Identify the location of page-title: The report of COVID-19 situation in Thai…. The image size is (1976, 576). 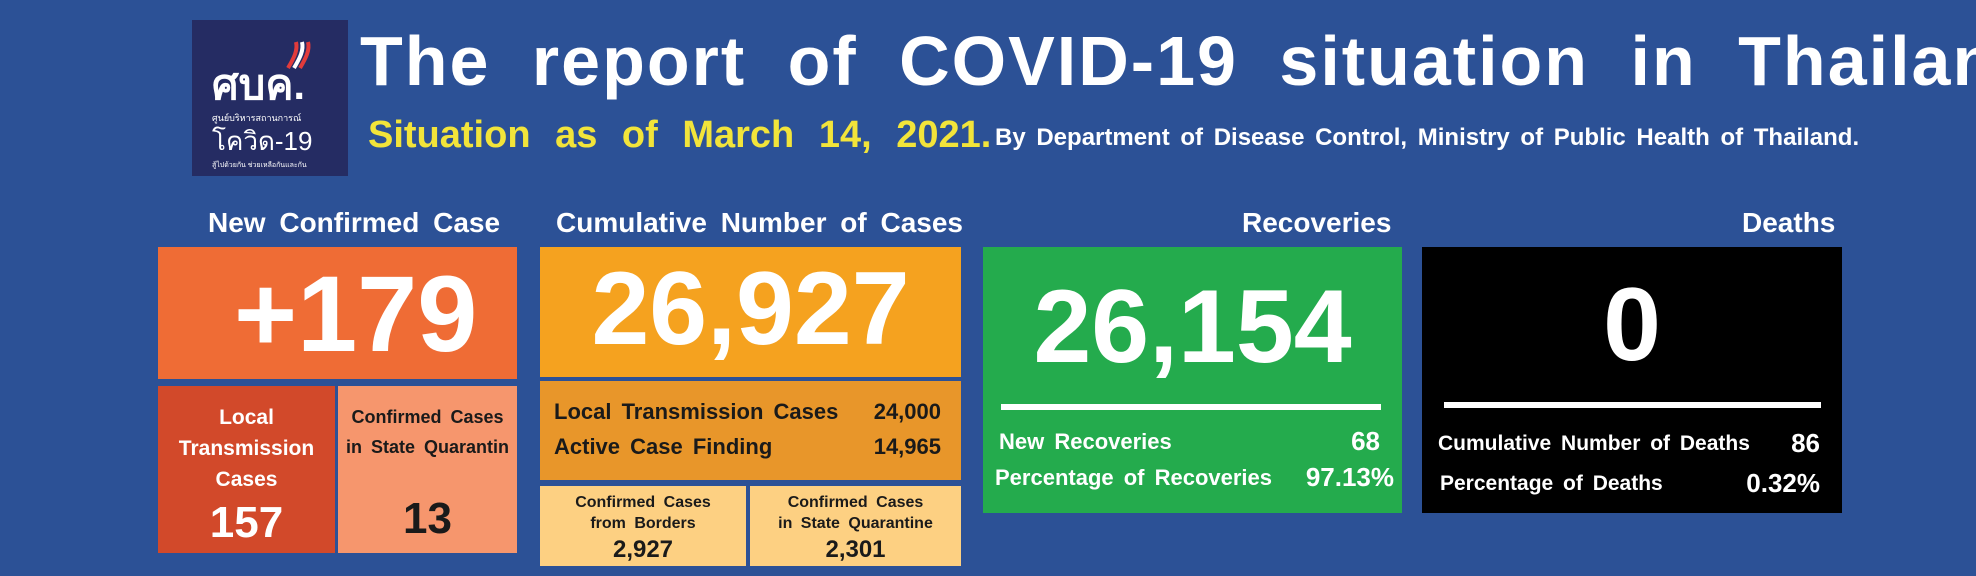
(1168, 61).